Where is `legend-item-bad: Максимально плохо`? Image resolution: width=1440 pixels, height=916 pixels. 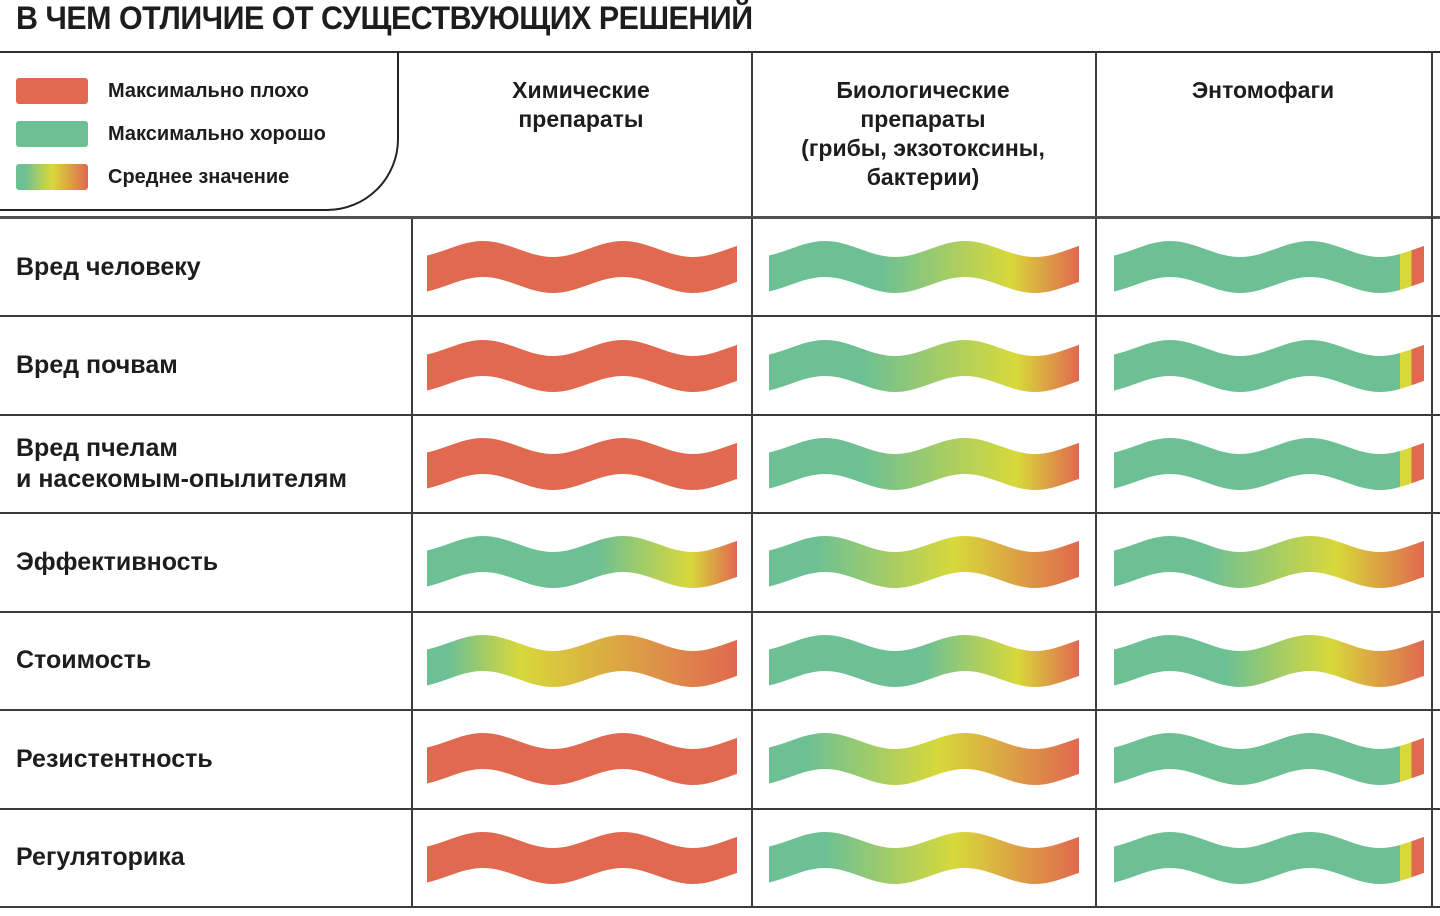
legend-item-bad: Максимально плохо is located at coordinates (206, 91).